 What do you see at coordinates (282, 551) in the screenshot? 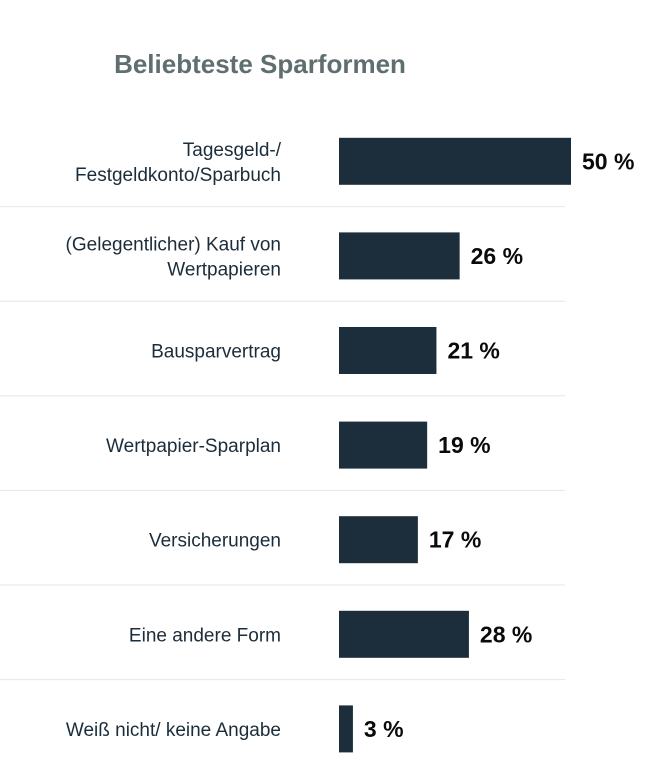
I see `bar-row: Versicherungen 17 %` at bounding box center [282, 551].